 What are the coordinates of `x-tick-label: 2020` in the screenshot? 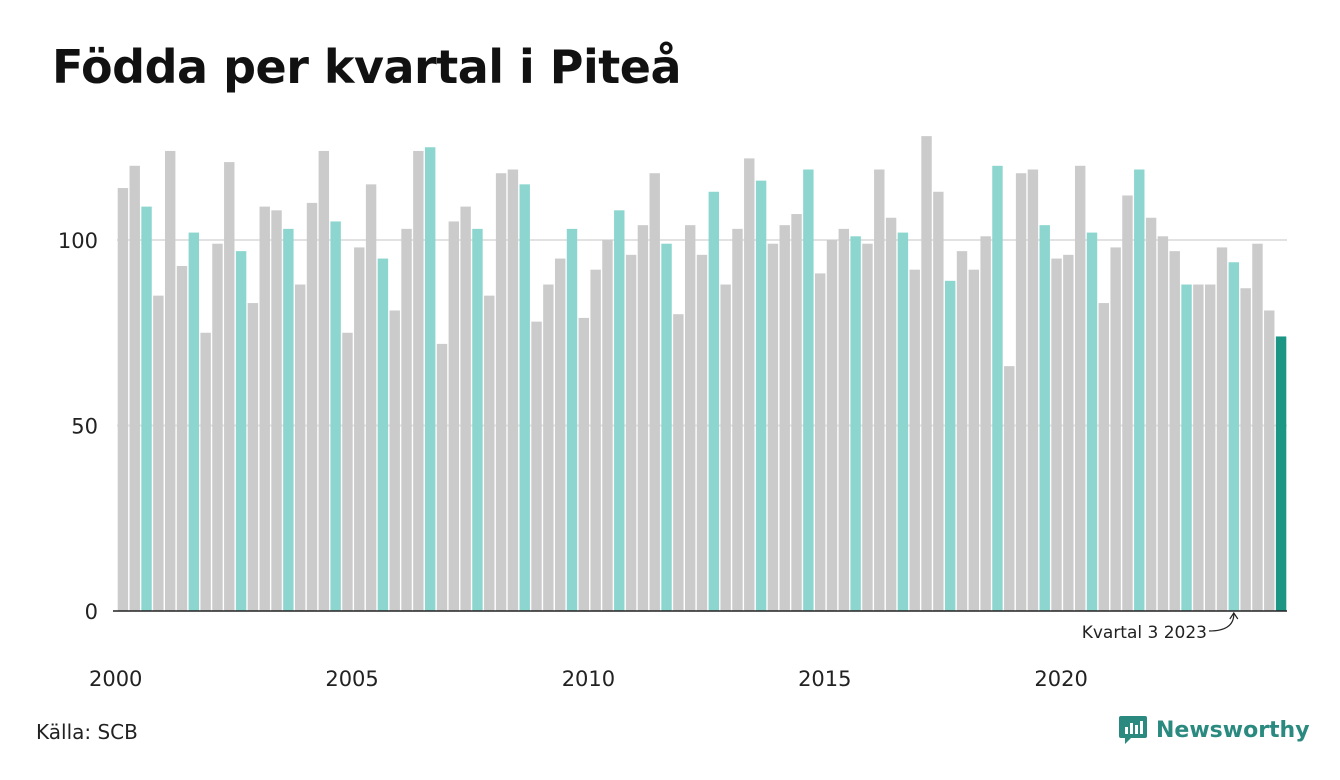 It's located at (1060, 679).